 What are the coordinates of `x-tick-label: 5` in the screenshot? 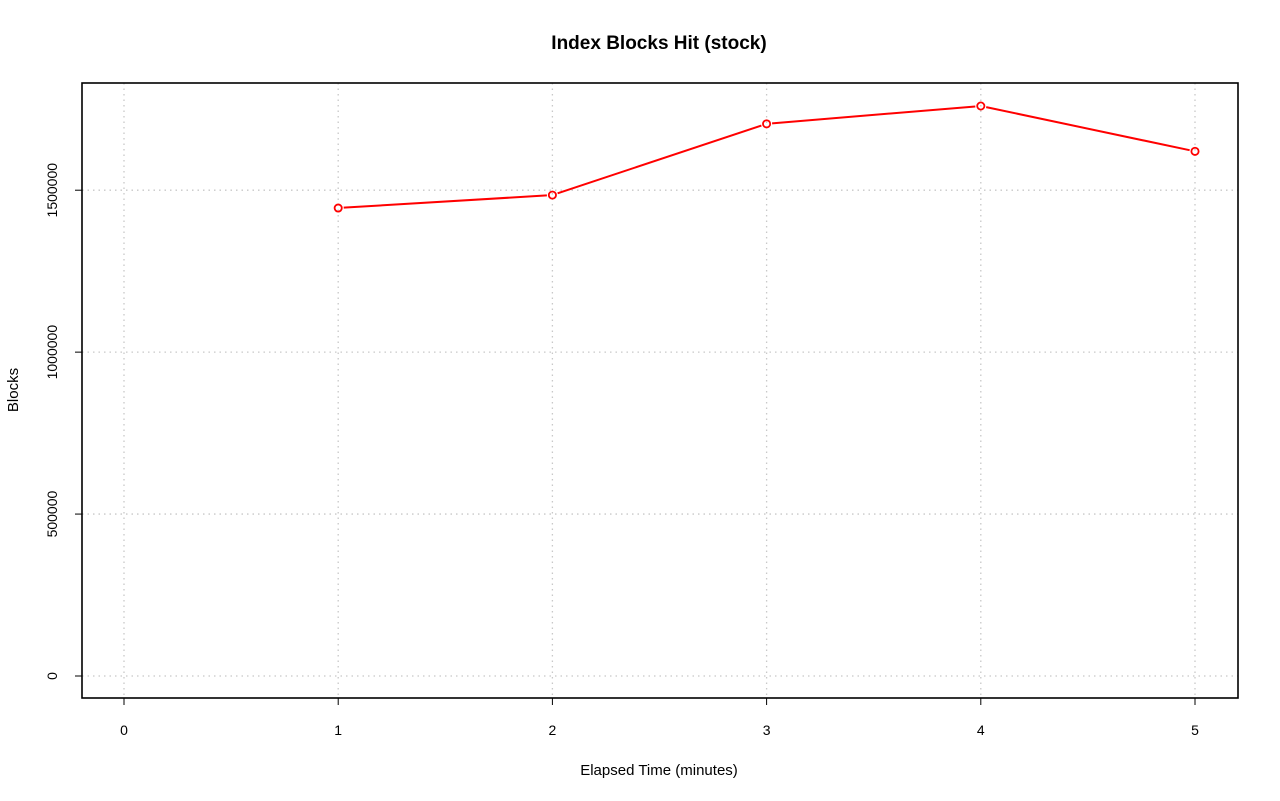 It's located at (1195, 730).